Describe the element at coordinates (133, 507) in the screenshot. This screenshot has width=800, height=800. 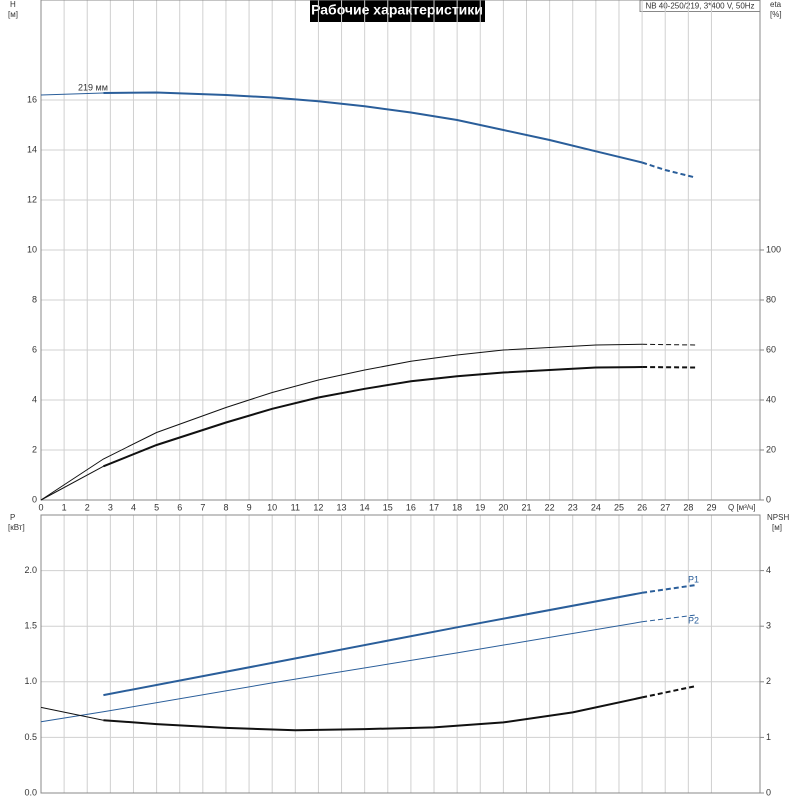
I see `x-tick-label: 4` at that location.